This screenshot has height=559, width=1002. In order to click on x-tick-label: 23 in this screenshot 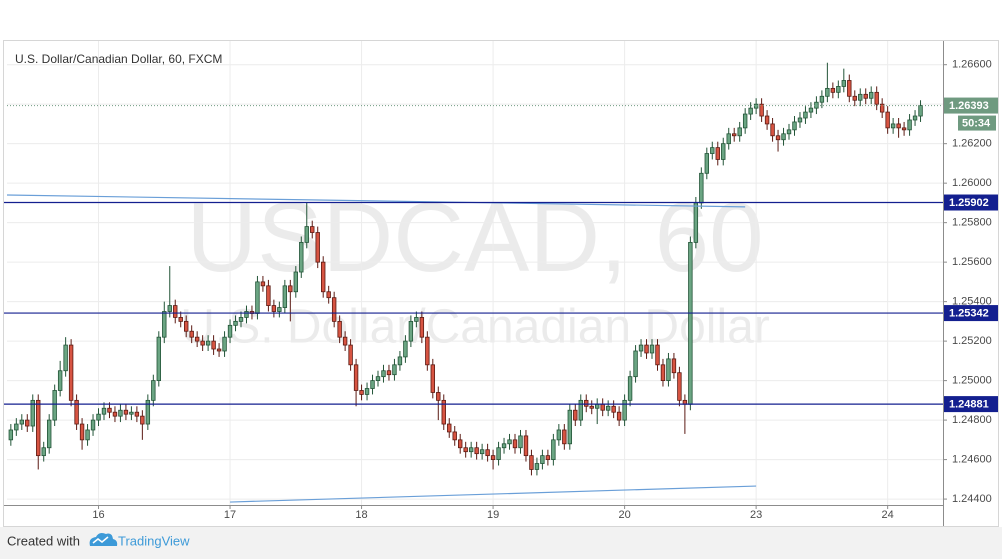, I will do `click(756, 515)`.